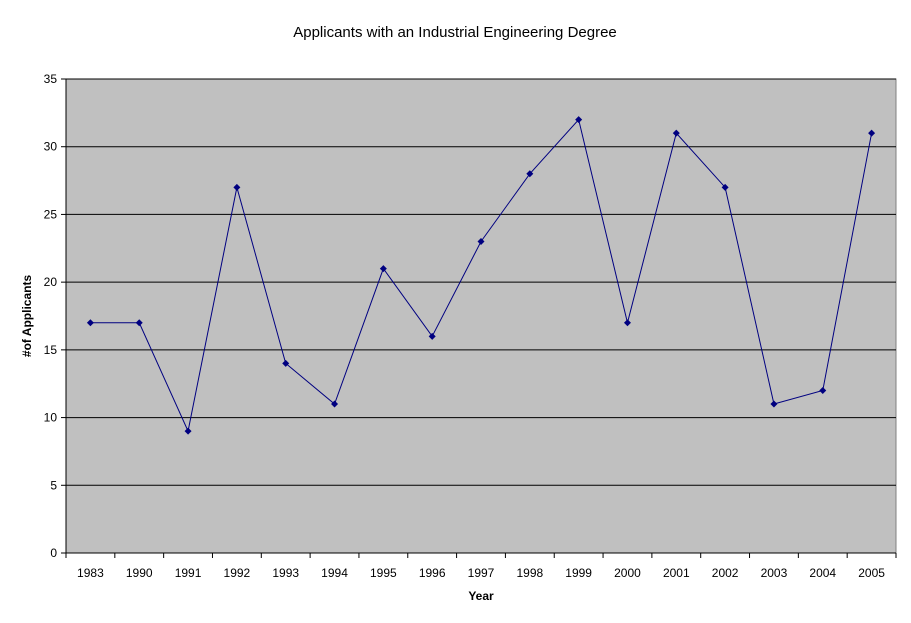 The height and width of the screenshot is (623, 911). Describe the element at coordinates (529, 573) in the screenshot. I see `x-tick-label: 1998` at that location.